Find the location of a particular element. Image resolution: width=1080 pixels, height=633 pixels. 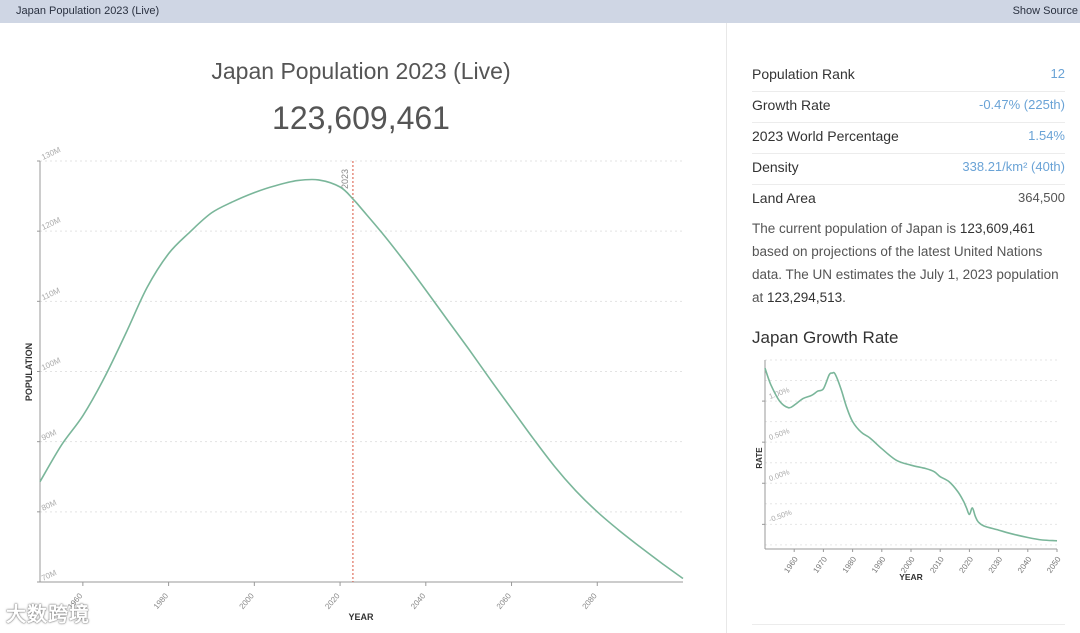

current-year-label: 2023 is located at coordinates (345, 179).